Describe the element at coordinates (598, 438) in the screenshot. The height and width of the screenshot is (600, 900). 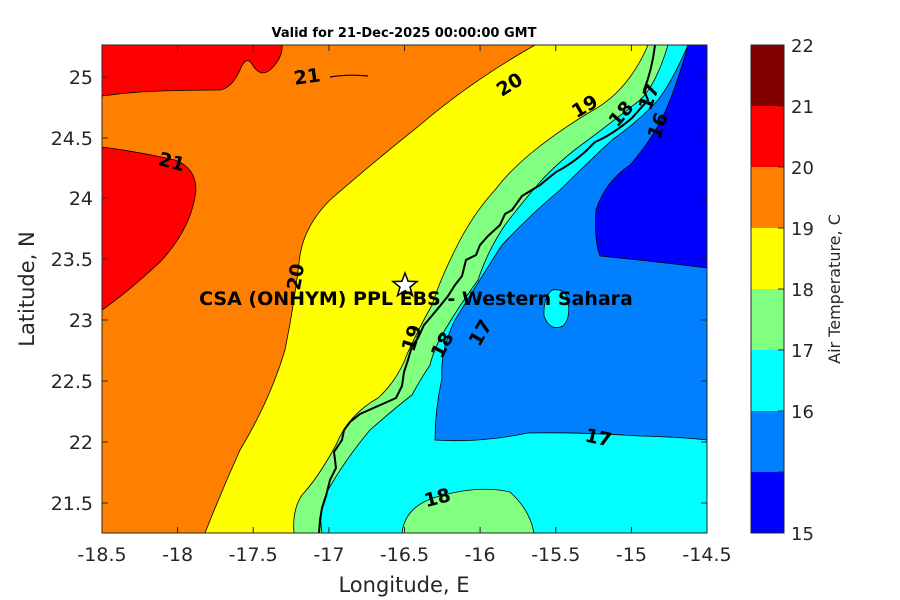
I see `contour-label: 17` at that location.